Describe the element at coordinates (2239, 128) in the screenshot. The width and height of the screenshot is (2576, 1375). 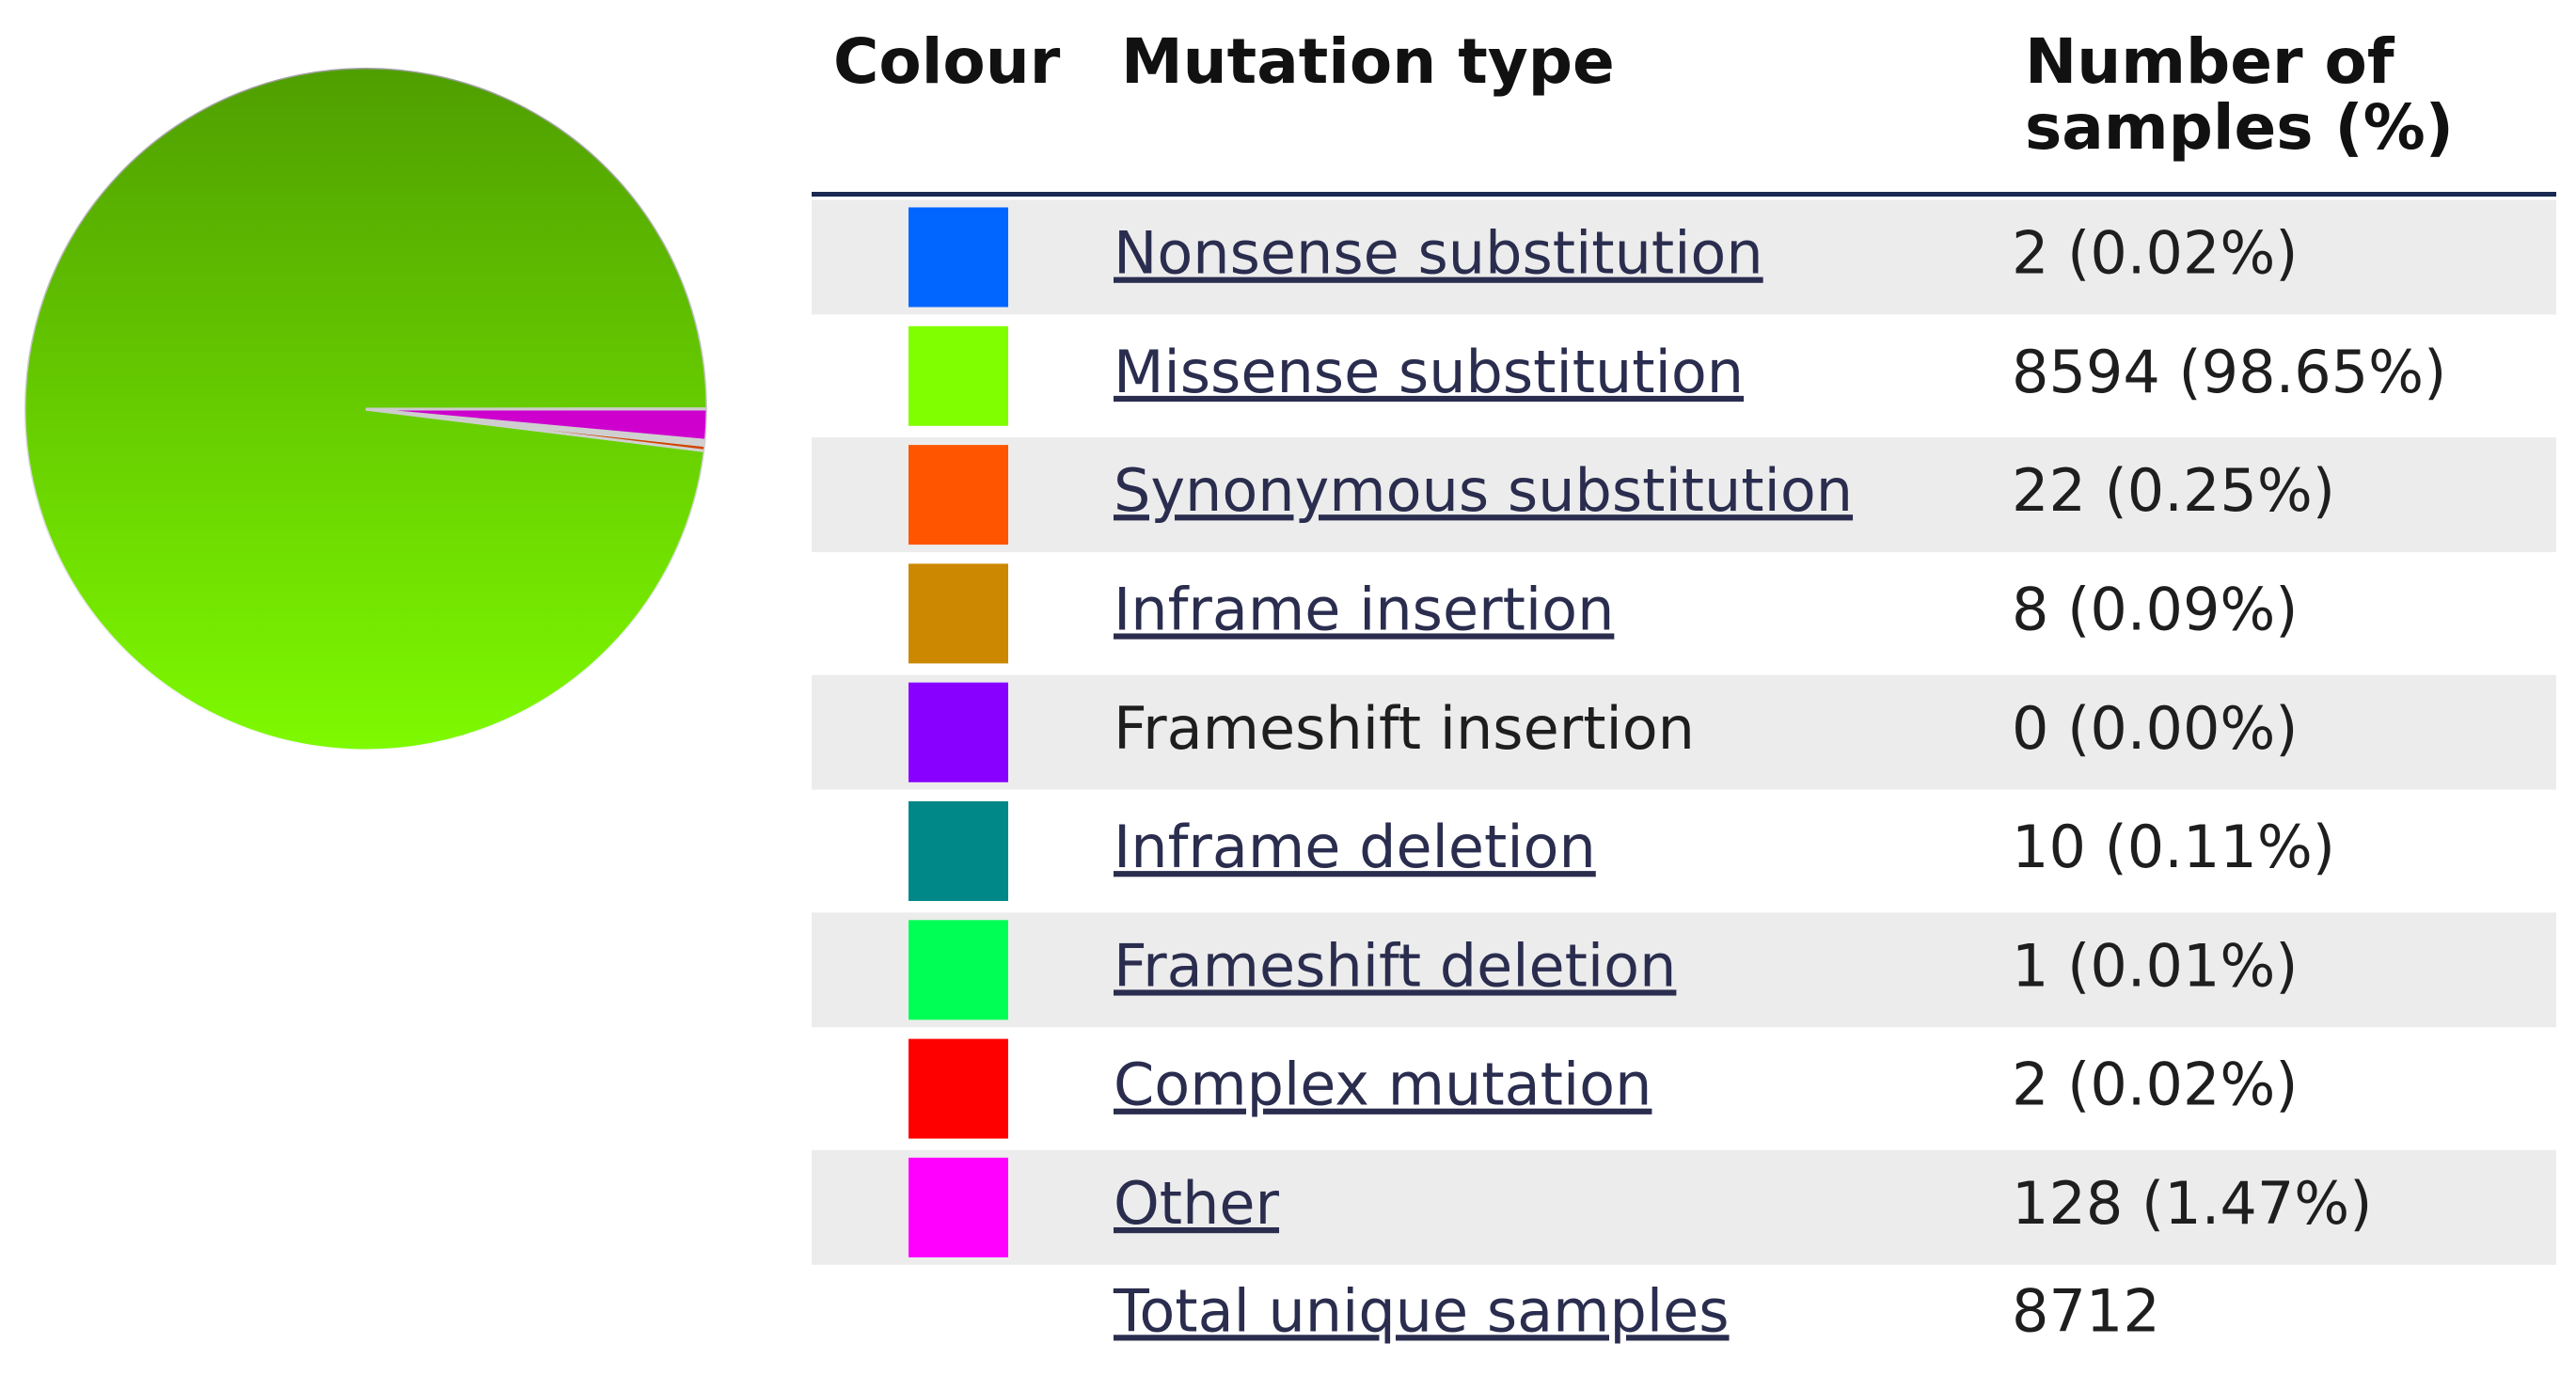
I see `header-count: samples (%)` at that location.